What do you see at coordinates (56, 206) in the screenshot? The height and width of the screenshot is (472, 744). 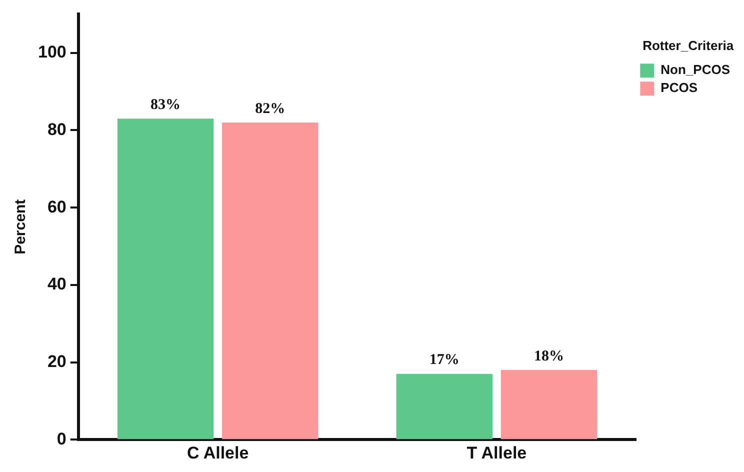 I see `y-tick-label: 60` at bounding box center [56, 206].